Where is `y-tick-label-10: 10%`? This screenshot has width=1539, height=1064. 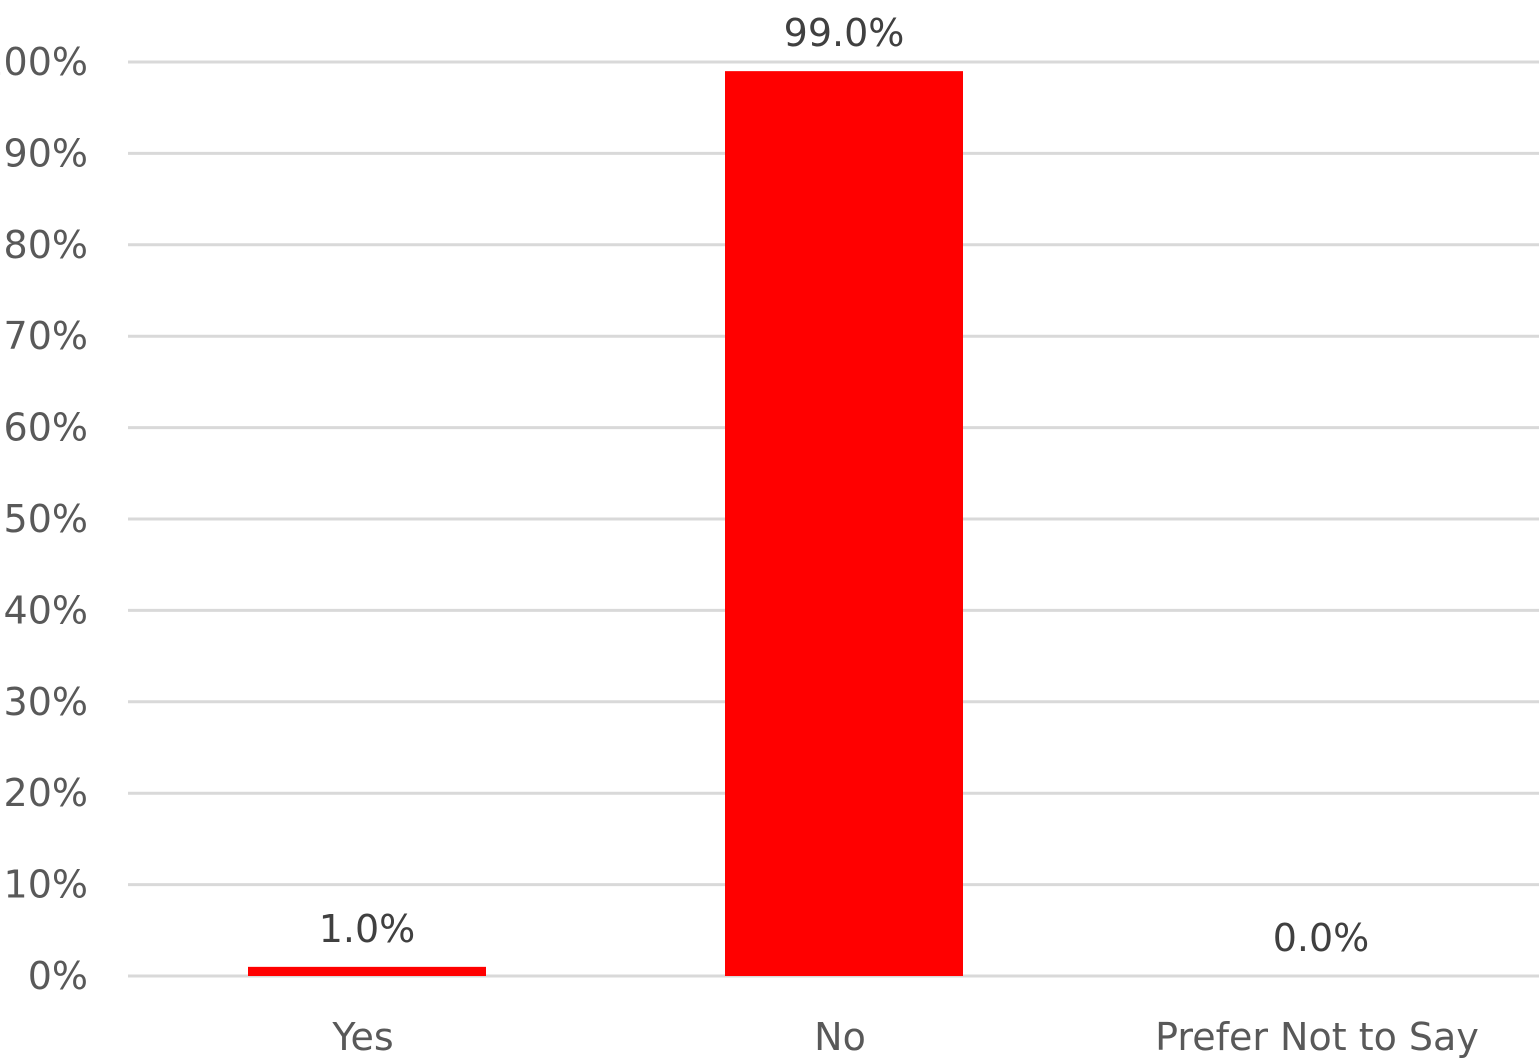
y-tick-label-10: 10% is located at coordinates (46, 885).